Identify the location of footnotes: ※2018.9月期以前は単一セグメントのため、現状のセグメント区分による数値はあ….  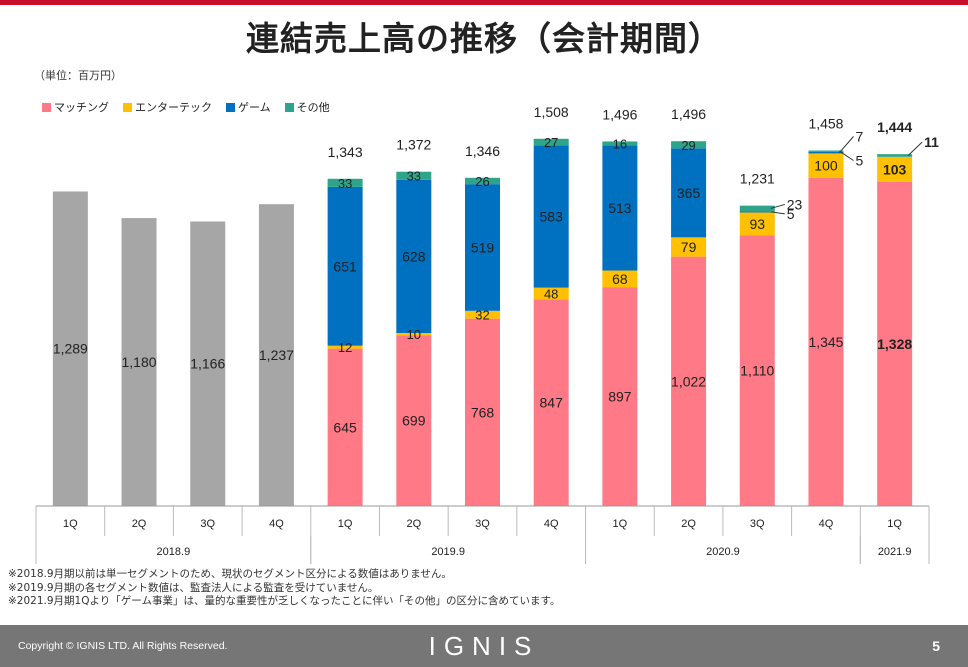
(284, 588).